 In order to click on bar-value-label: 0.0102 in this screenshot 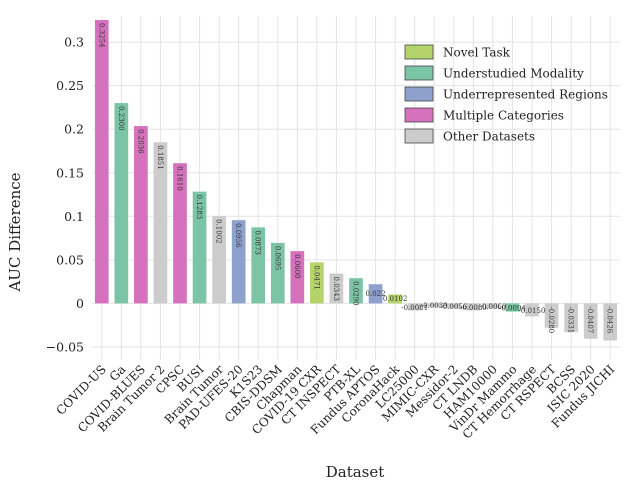, I will do `click(395, 299)`.